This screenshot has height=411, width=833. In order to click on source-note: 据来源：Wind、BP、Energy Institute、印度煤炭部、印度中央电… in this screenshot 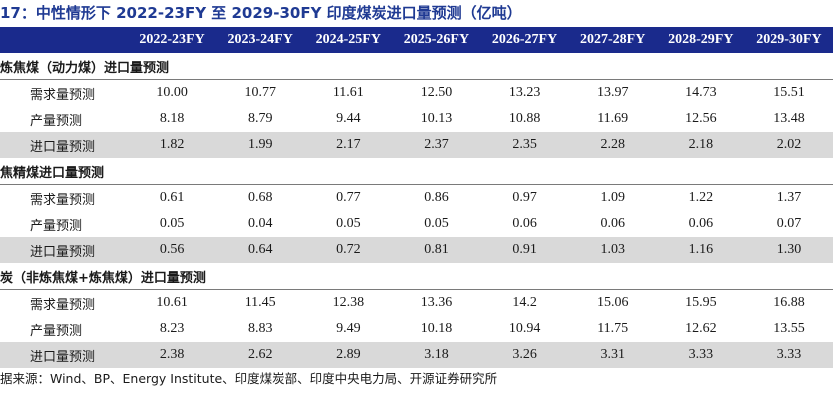, I will do `click(249, 378)`.